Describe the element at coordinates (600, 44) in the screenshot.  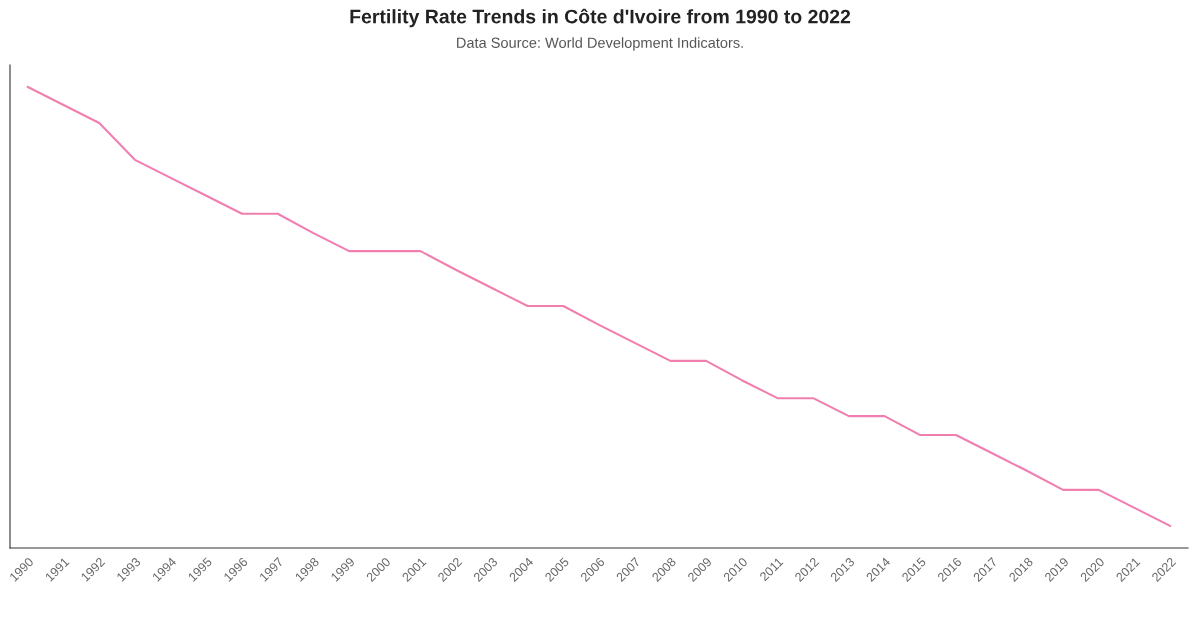
I see `chart-subtitle: Data Source: World Development Indicators.` at that location.